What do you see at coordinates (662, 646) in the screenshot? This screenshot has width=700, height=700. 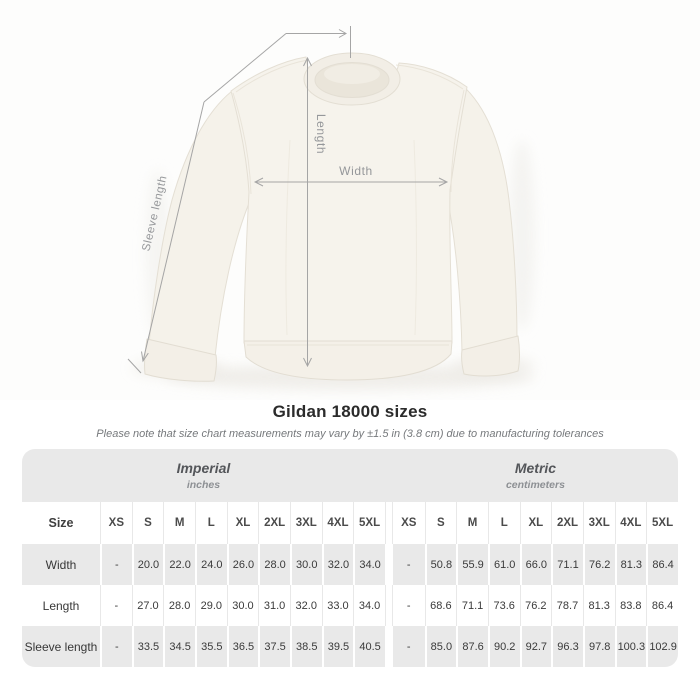 I see `table-cell: 102.9` at bounding box center [662, 646].